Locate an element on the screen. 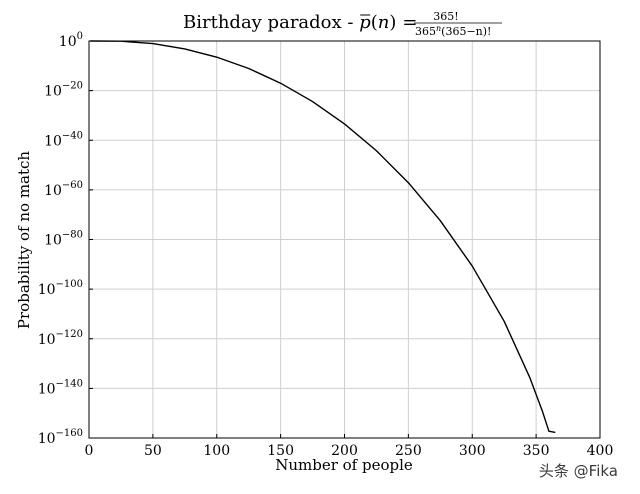 This screenshot has width=640, height=494. x-tick-label: 350 is located at coordinates (536, 451).